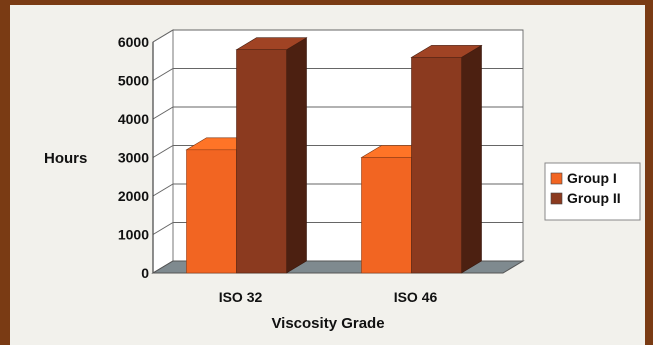 Image resolution: width=653 pixels, height=345 pixels. What do you see at coordinates (133, 235) in the screenshot?
I see `y-tick-label: 1000` at bounding box center [133, 235].